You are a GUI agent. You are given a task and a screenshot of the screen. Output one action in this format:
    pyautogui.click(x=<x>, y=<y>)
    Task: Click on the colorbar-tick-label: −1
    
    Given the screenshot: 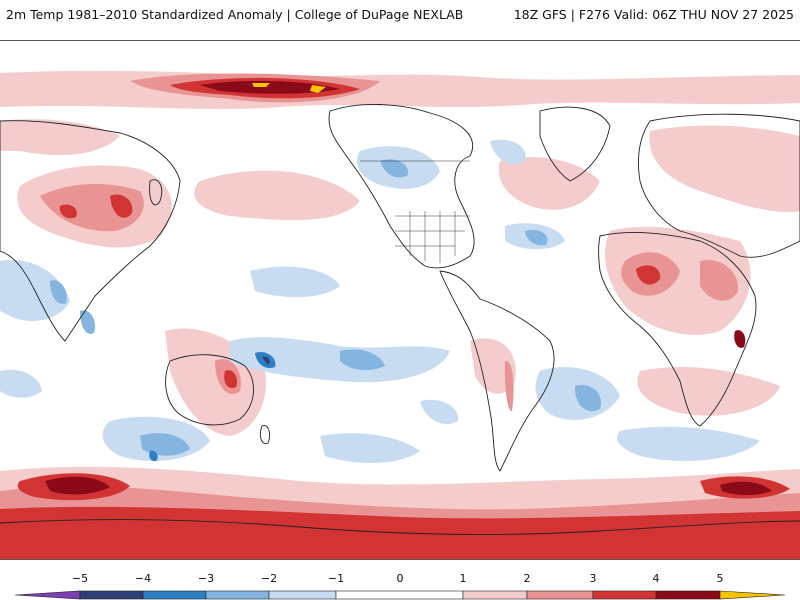 What is the action you would take?
    pyautogui.click(x=336, y=578)
    